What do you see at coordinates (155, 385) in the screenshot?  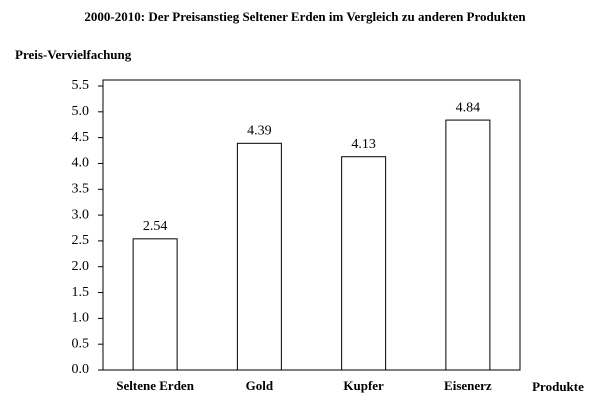 I see `x-tick-label: Seltene Erden` at bounding box center [155, 385].